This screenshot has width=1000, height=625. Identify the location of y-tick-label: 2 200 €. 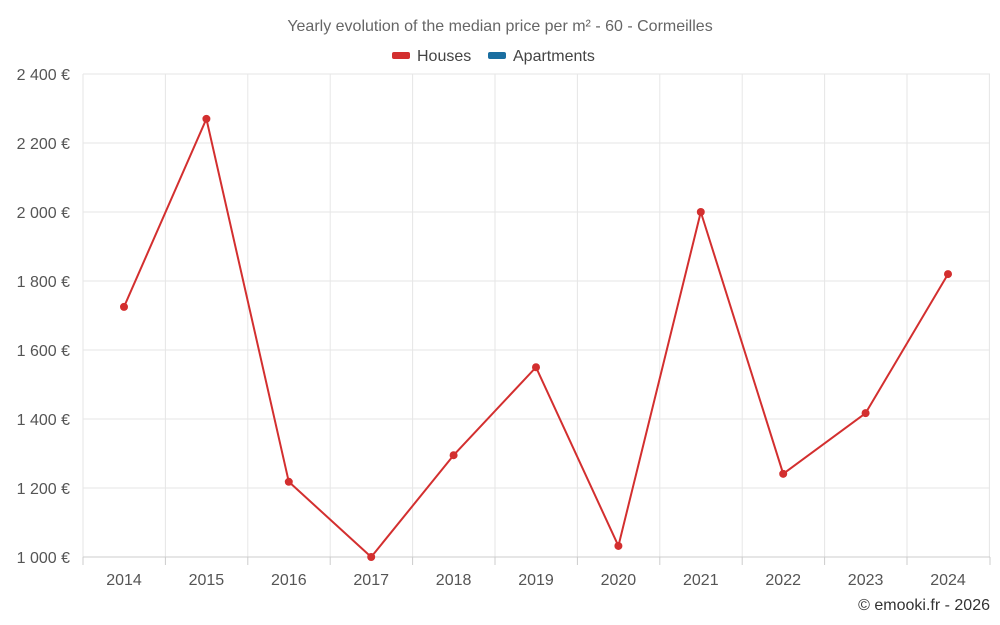
(43, 144).